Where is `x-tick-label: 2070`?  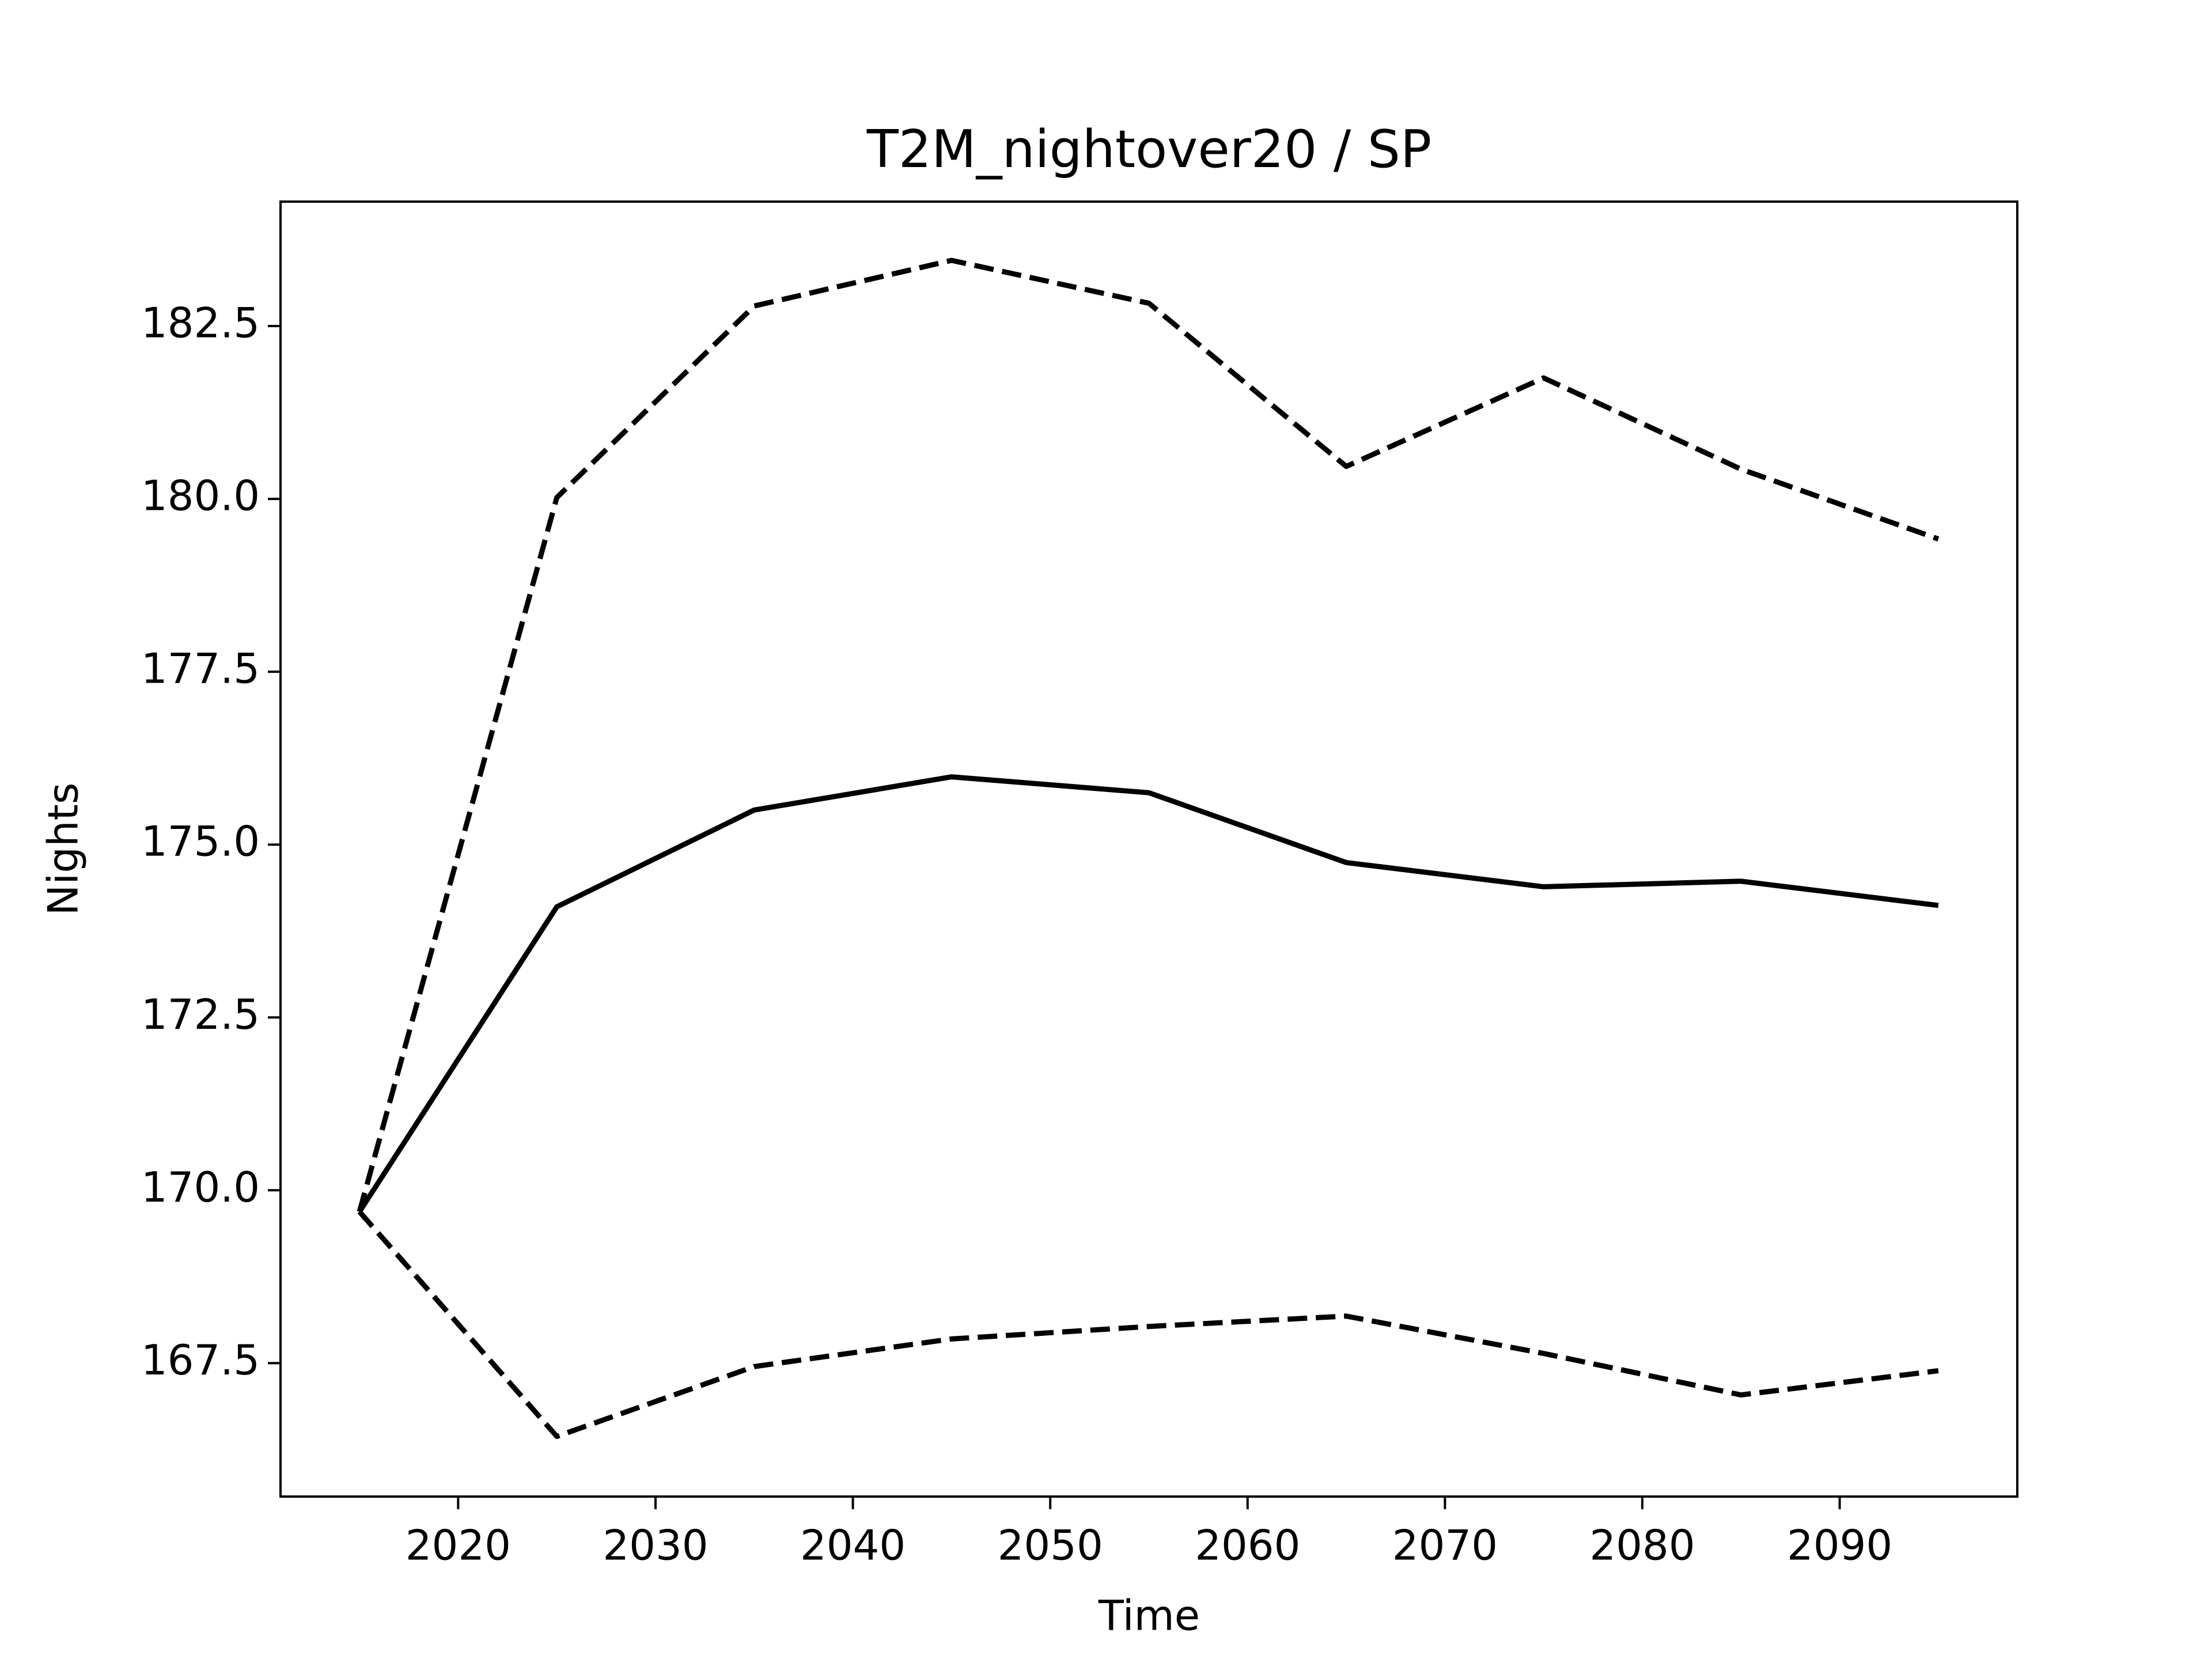
x-tick-label: 2070 is located at coordinates (1445, 1545).